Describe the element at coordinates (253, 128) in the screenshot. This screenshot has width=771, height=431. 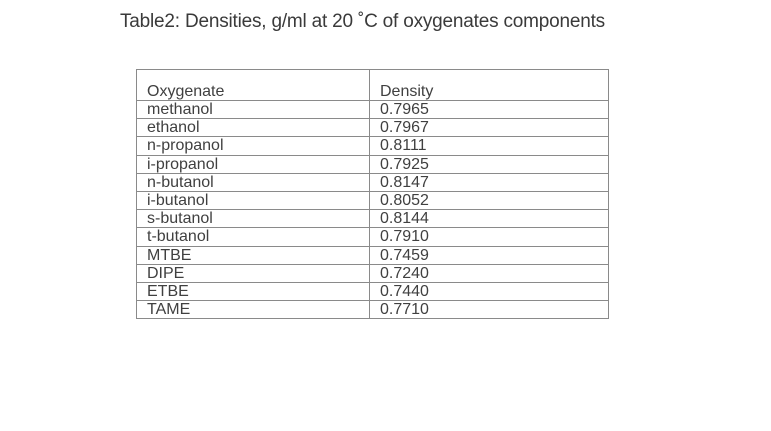
I see `oxygenate-cell: ethanol` at that location.